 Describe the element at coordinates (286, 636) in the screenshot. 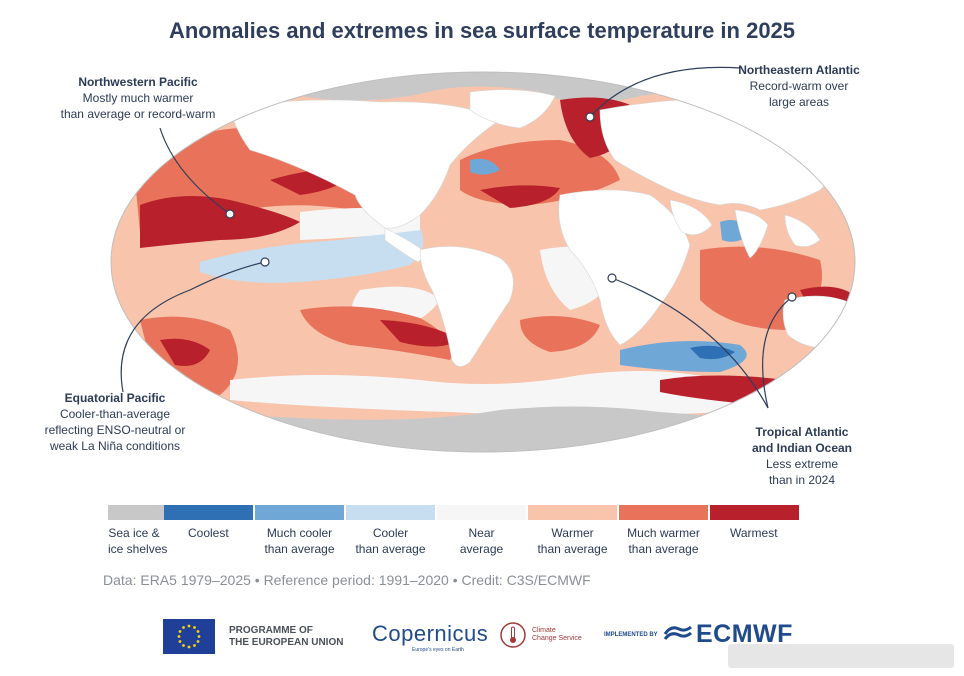

I see `eu-programme-text: PROGRAMME OF THE EUROPEAN UNION` at that location.